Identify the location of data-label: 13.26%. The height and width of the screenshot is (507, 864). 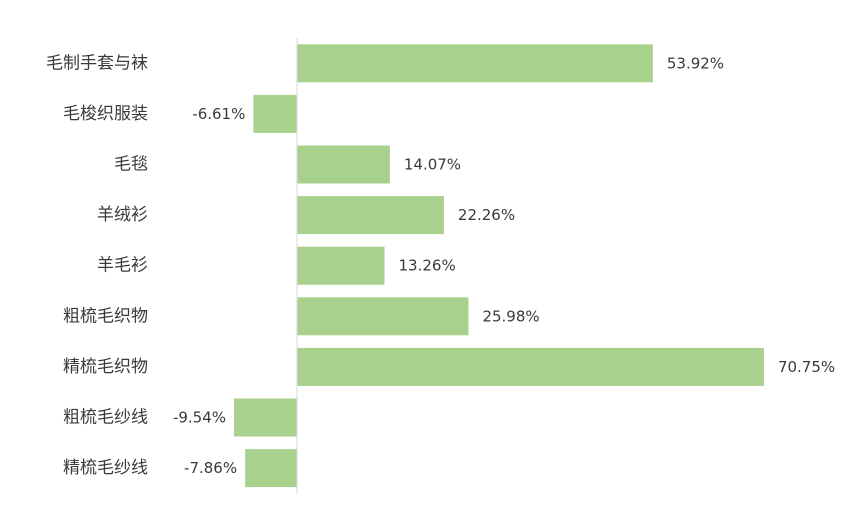
(427, 266).